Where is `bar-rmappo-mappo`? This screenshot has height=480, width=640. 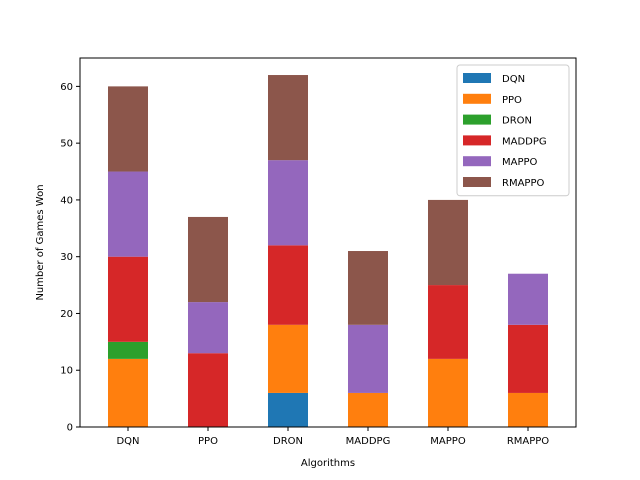
bar-rmappo-mappo is located at coordinates (528, 299).